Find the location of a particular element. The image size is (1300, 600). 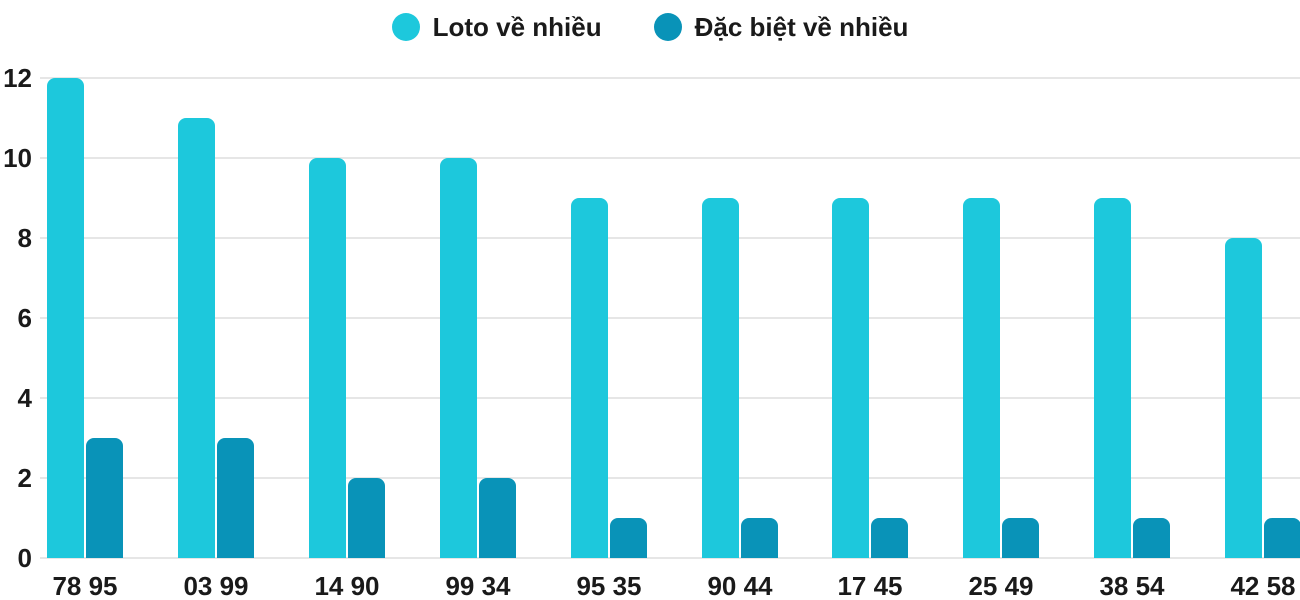

legend-item-loto-ve-nhieu: Loto về nhiều is located at coordinates (496, 27).